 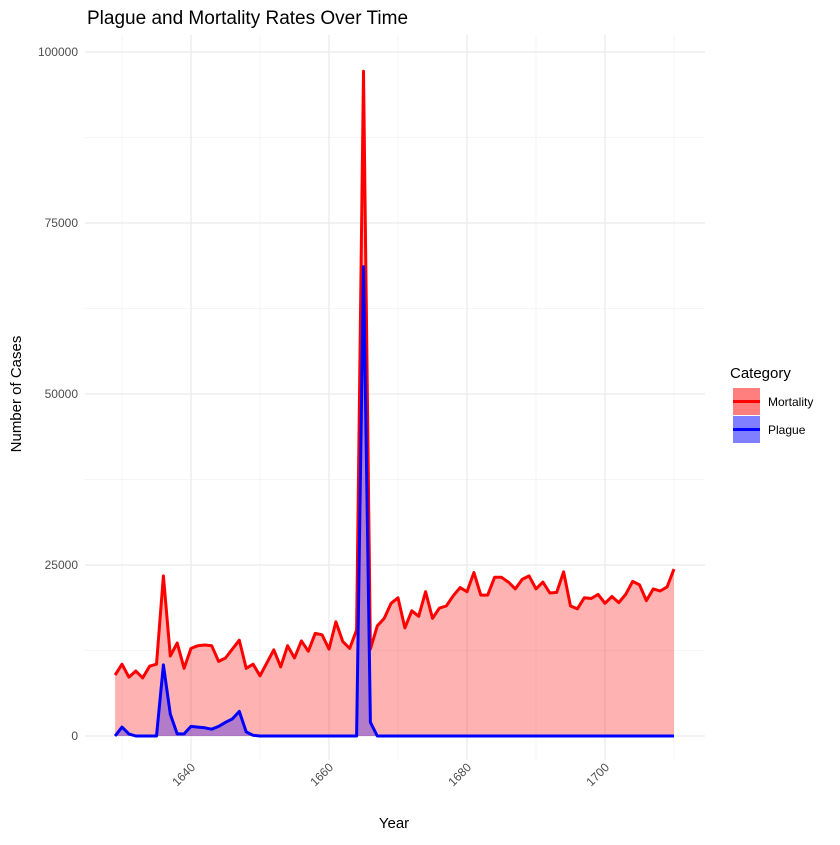 I want to click on x-tick-label: 1640, so click(x=183, y=774).